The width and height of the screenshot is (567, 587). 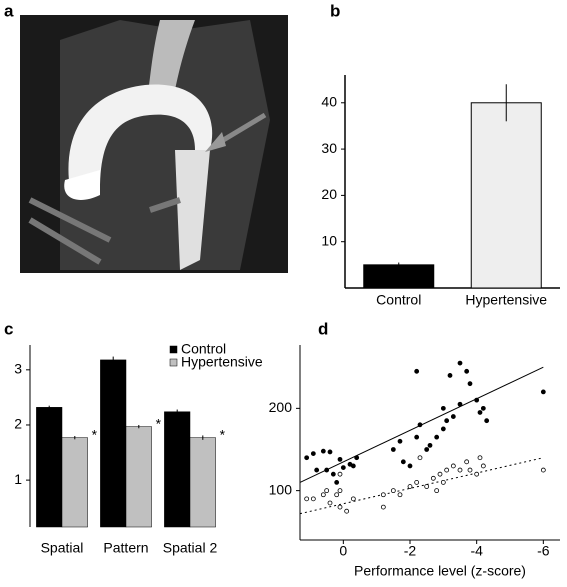 I want to click on x-tick-label: -2, so click(x=410, y=551).